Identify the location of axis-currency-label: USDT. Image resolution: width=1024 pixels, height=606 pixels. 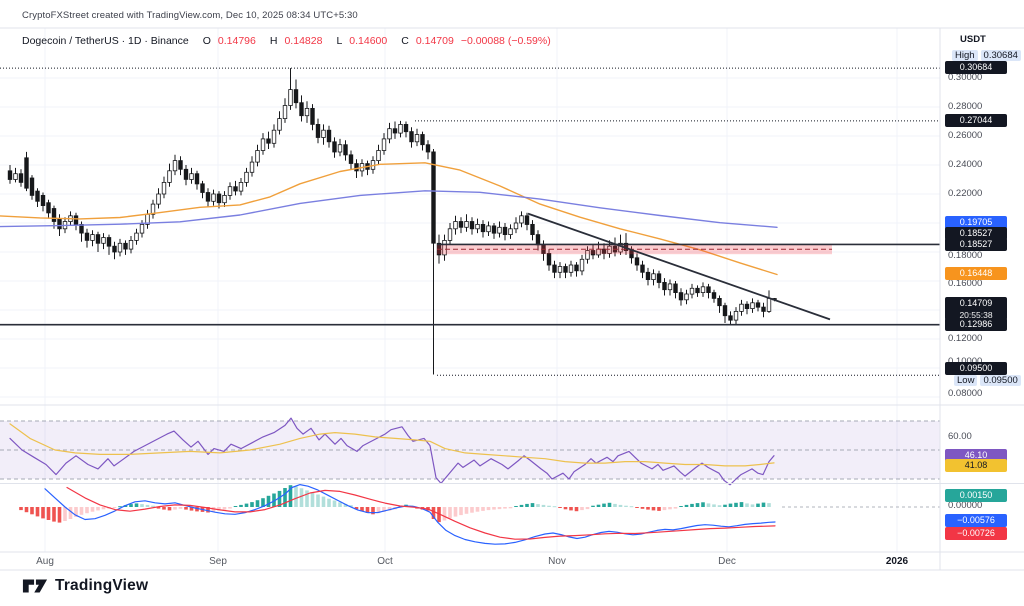
(973, 39).